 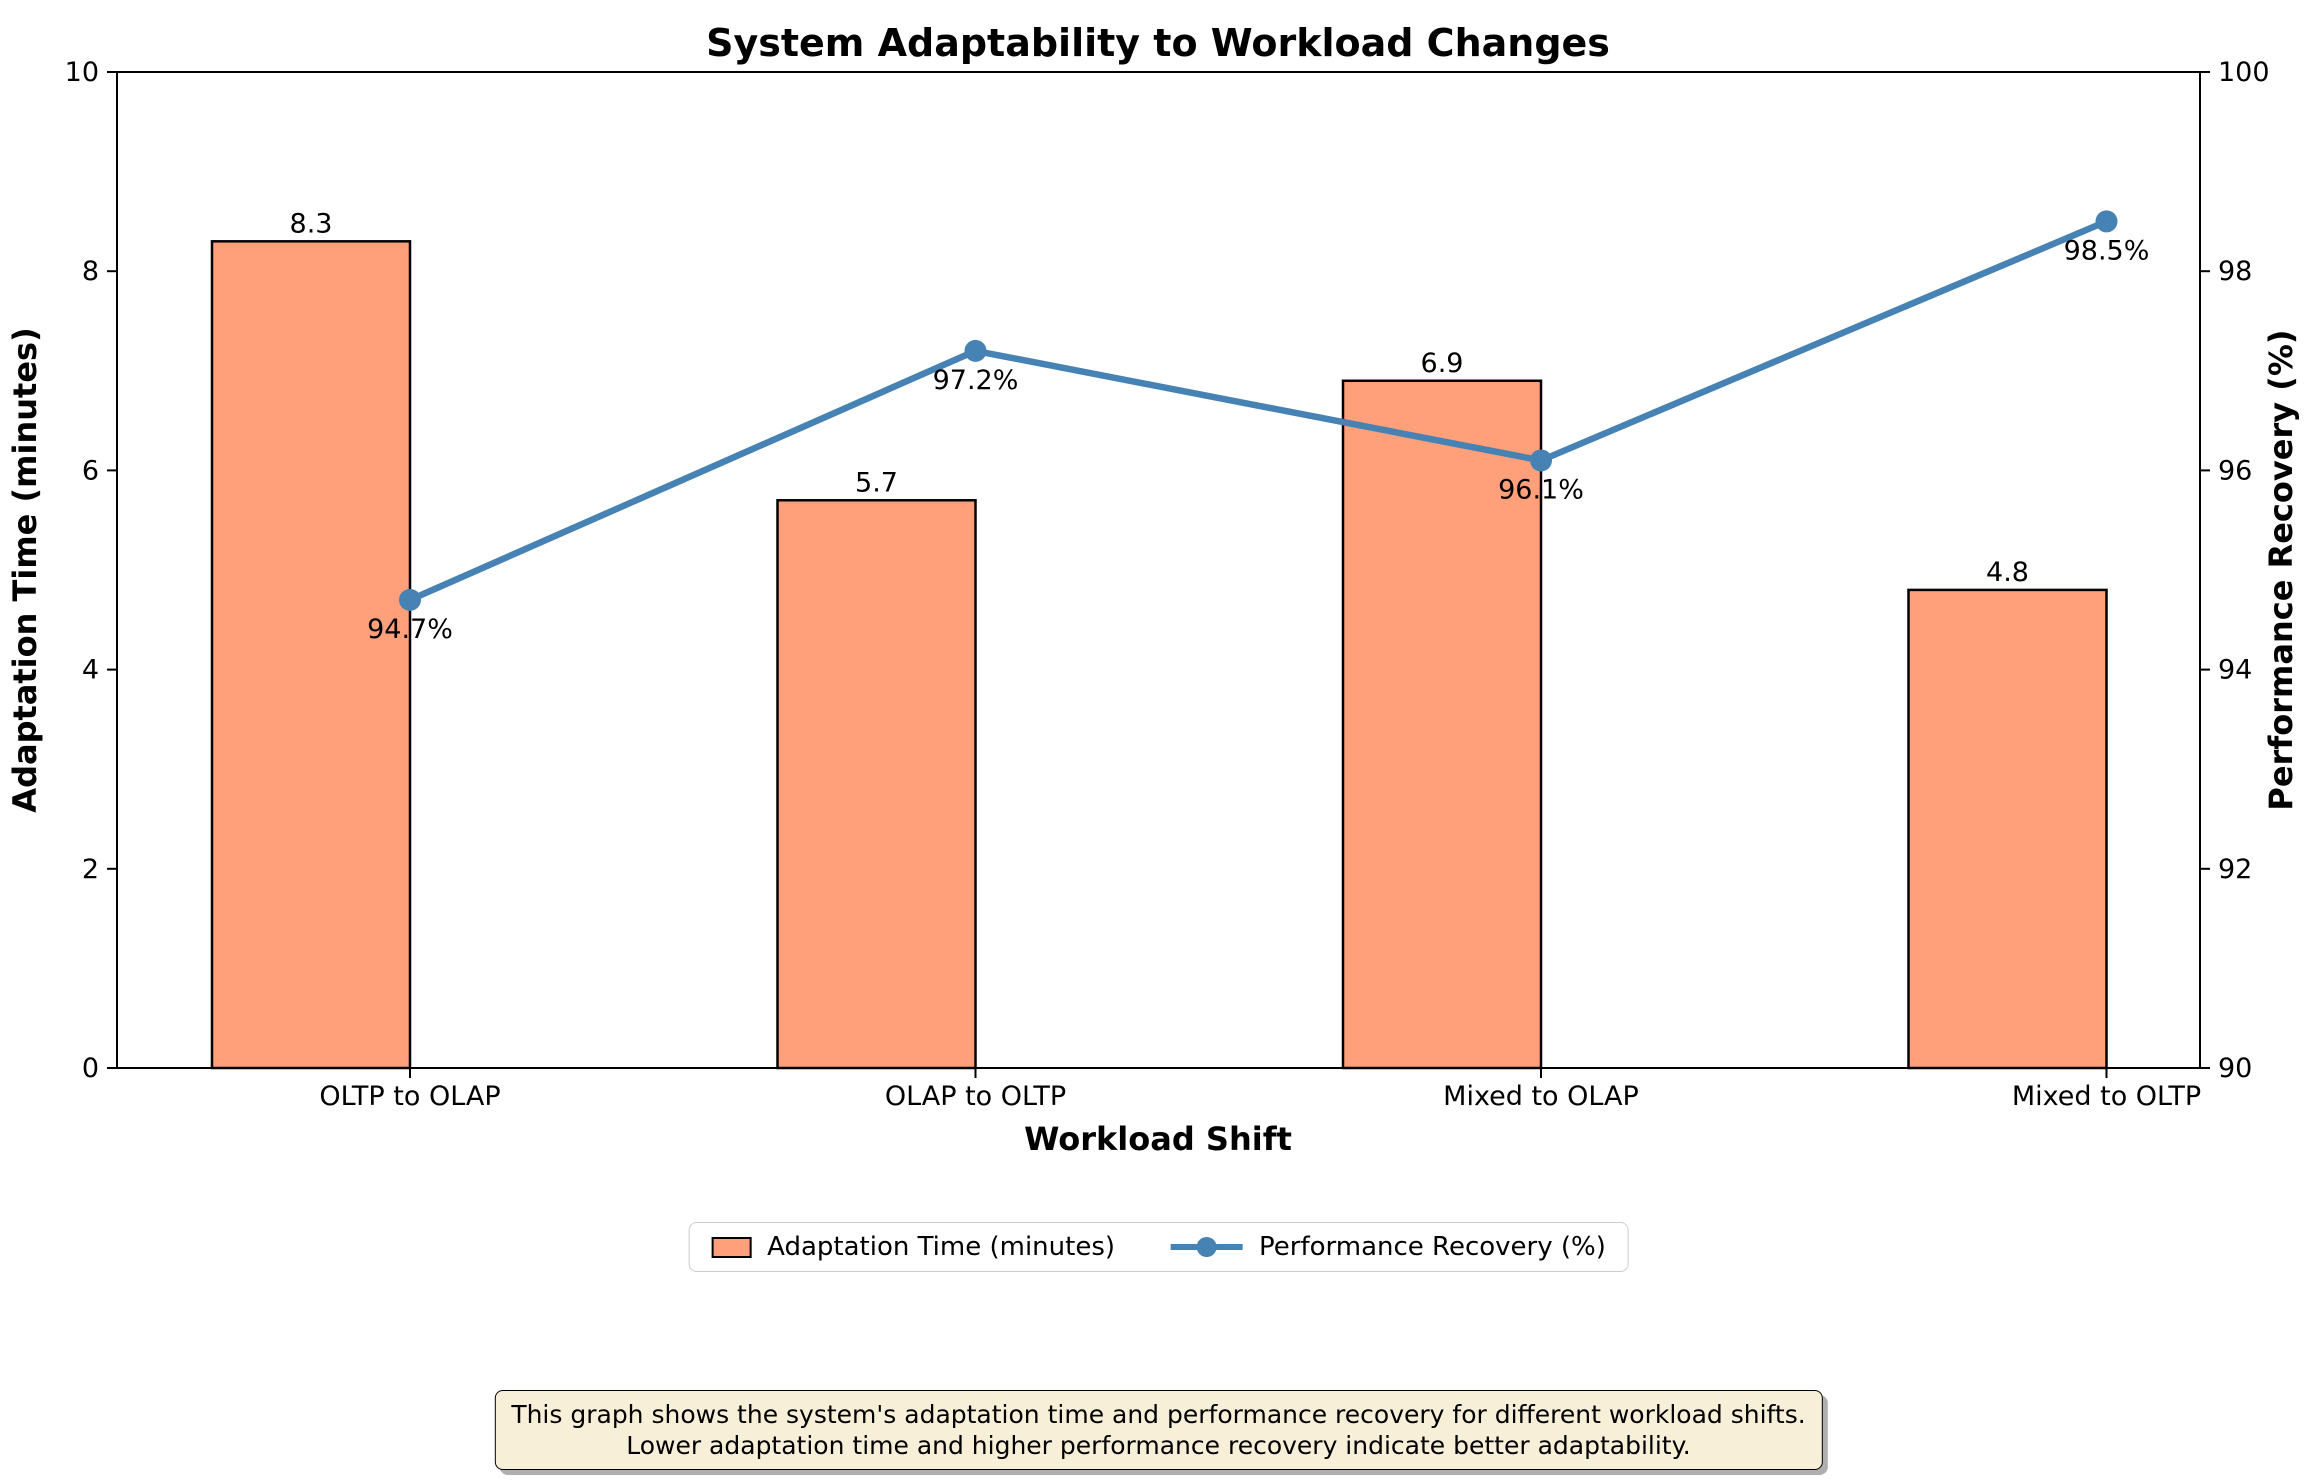 I want to click on y-tick-label-right: 94, so click(x=2235, y=670).